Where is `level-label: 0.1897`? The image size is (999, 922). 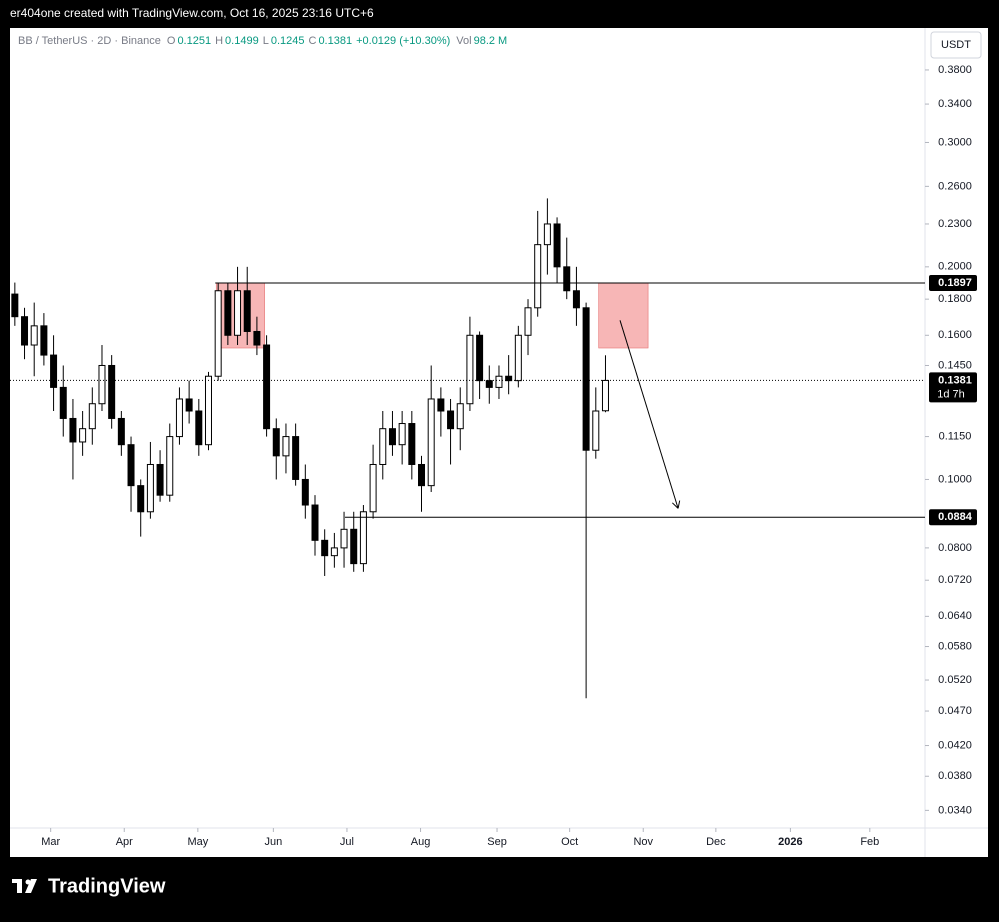 level-label: 0.1897 is located at coordinates (955, 283).